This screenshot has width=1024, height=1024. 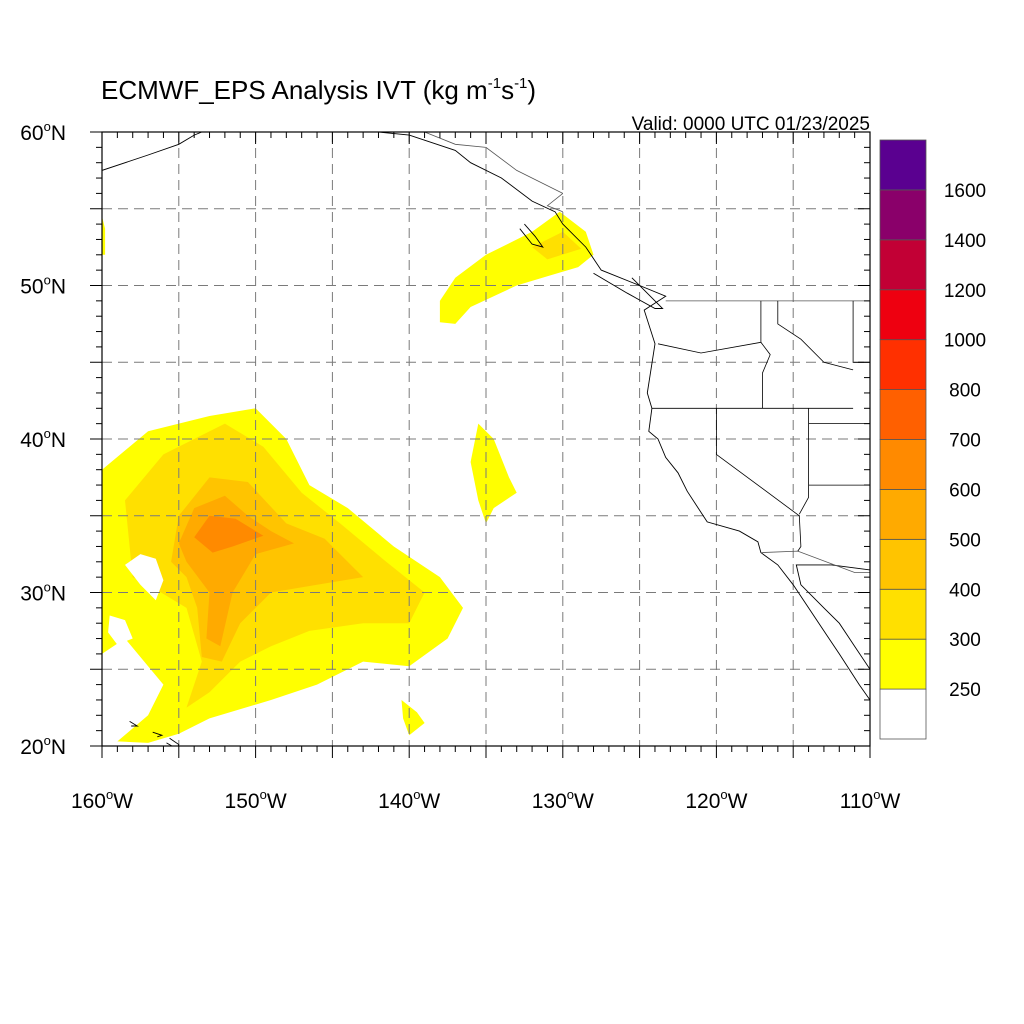 I want to click on colorbar: 250 300 400 500 600 700 800 1000 1200 1400 1600, so click(x=932, y=439).